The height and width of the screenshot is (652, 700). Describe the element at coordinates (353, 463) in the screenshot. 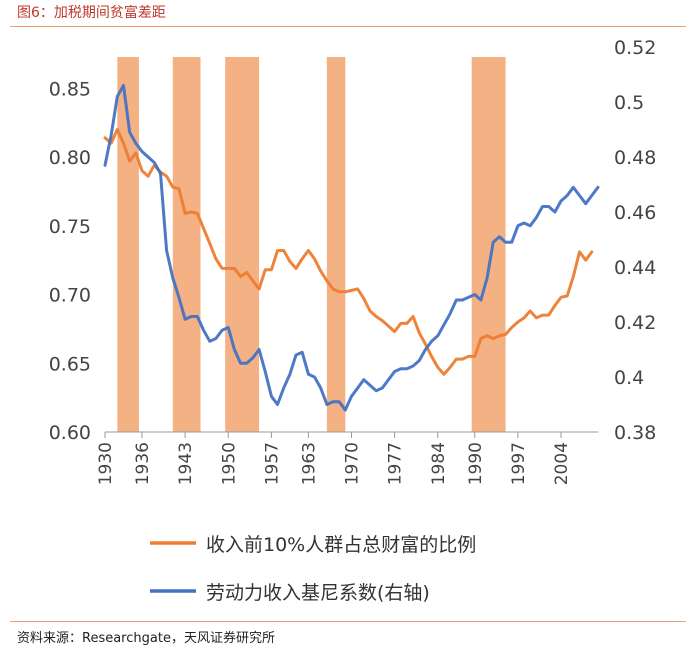

I see `x-tick-1970: 1970` at that location.